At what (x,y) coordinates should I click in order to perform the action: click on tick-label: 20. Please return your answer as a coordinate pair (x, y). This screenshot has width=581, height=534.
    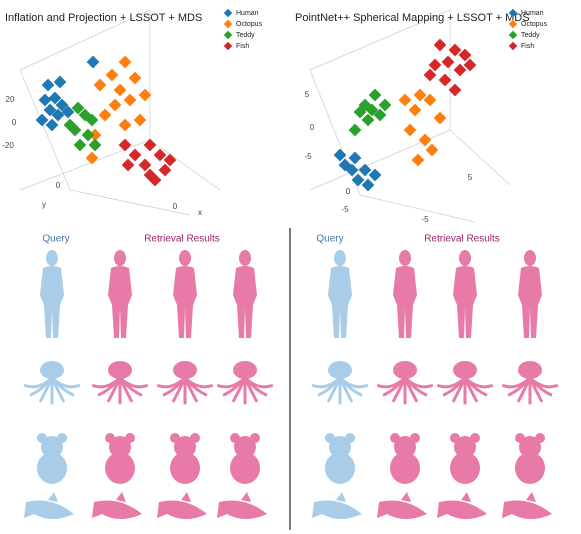
    Looking at the image, I should click on (10, 99).